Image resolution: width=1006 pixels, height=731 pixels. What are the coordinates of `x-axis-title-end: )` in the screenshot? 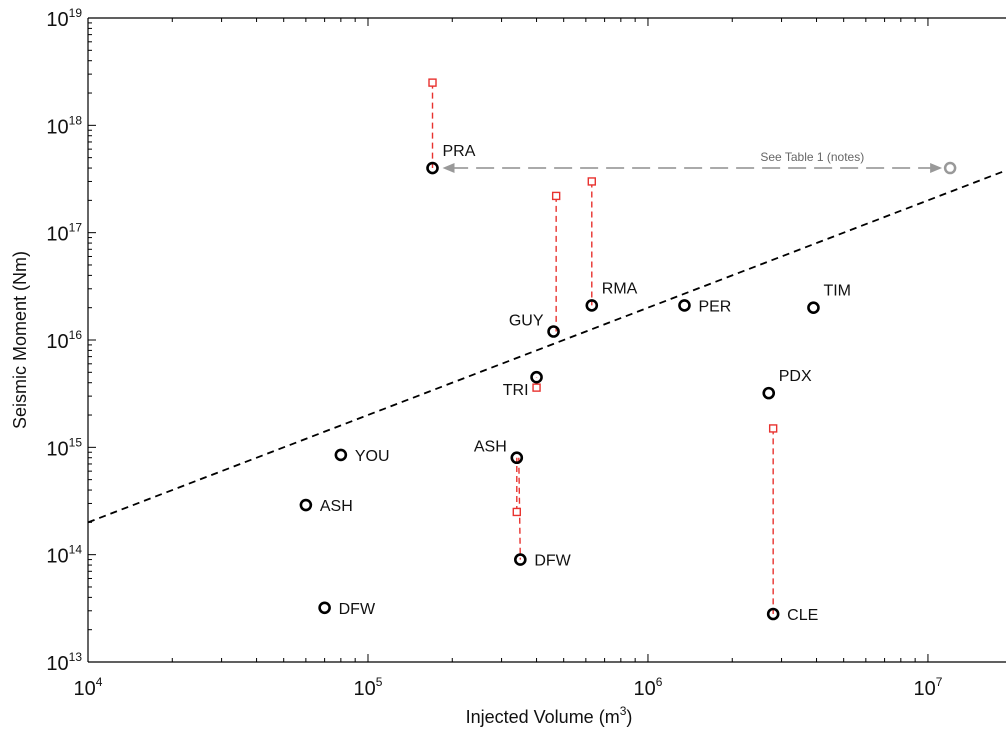 It's located at (629, 717).